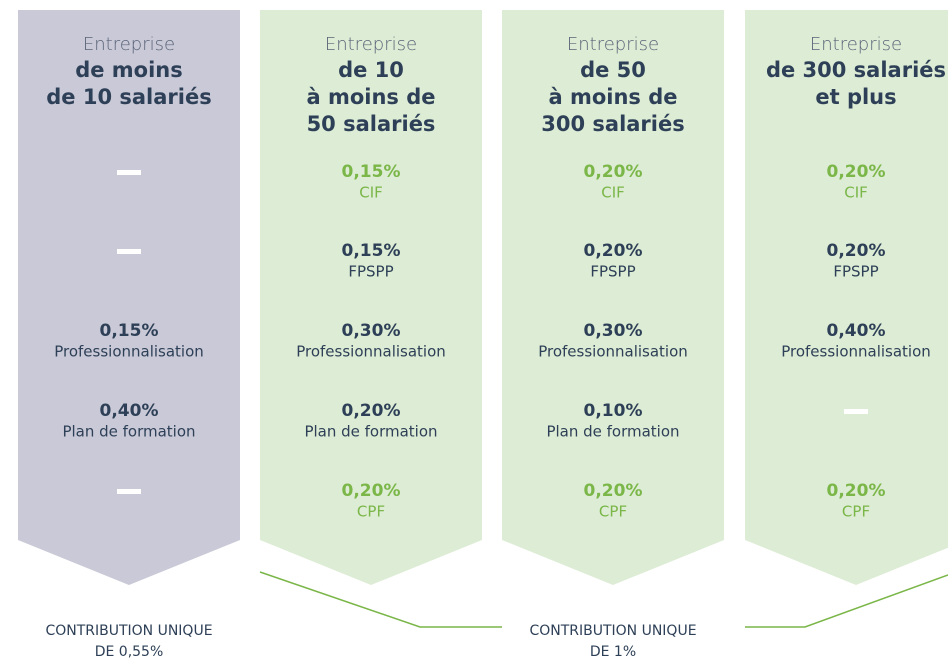  I want to click on column-title: et plus, so click(855, 97).